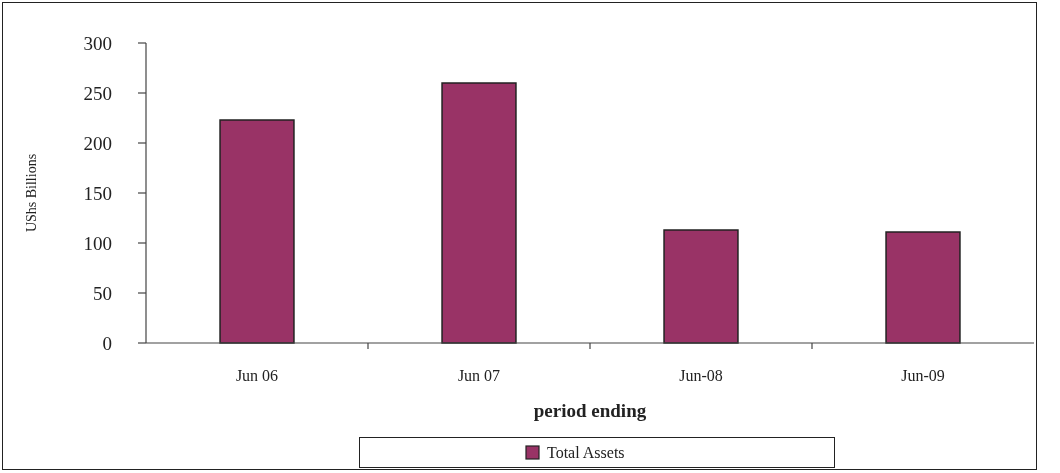  I want to click on y-tick-label: 150, so click(97, 193).